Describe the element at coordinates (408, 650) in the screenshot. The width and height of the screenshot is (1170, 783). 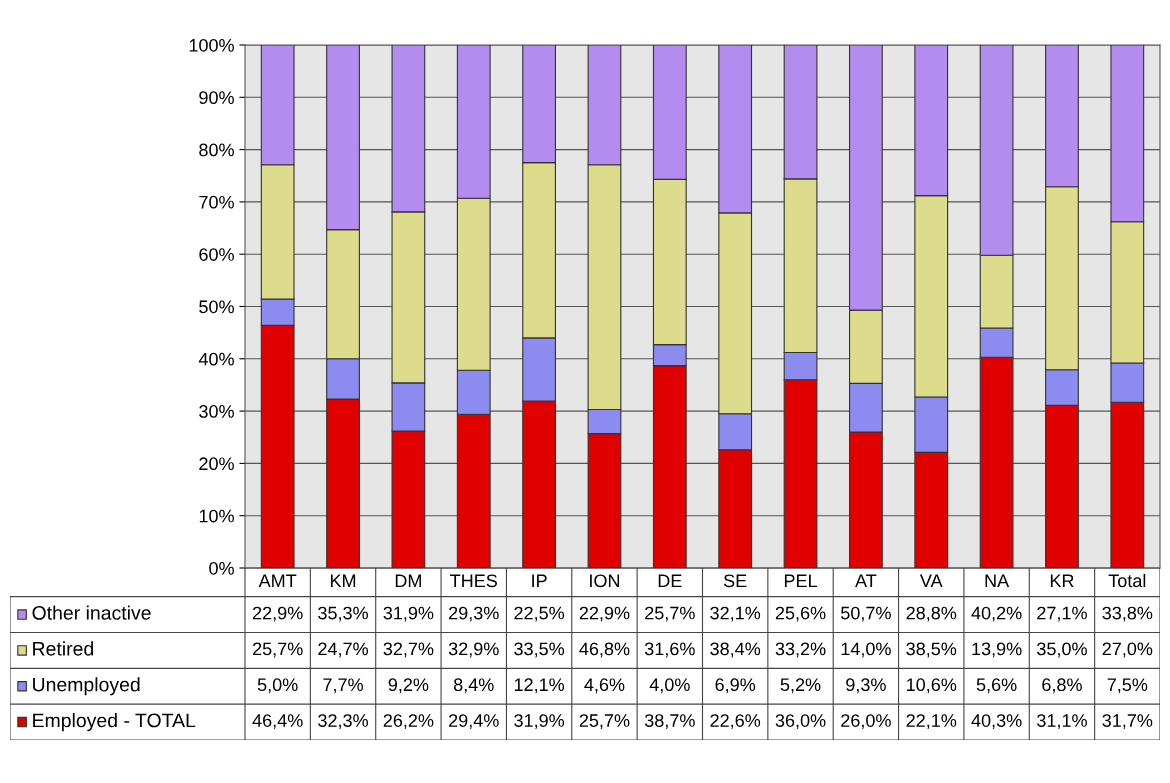
I see `data-label: 32,7%` at that location.